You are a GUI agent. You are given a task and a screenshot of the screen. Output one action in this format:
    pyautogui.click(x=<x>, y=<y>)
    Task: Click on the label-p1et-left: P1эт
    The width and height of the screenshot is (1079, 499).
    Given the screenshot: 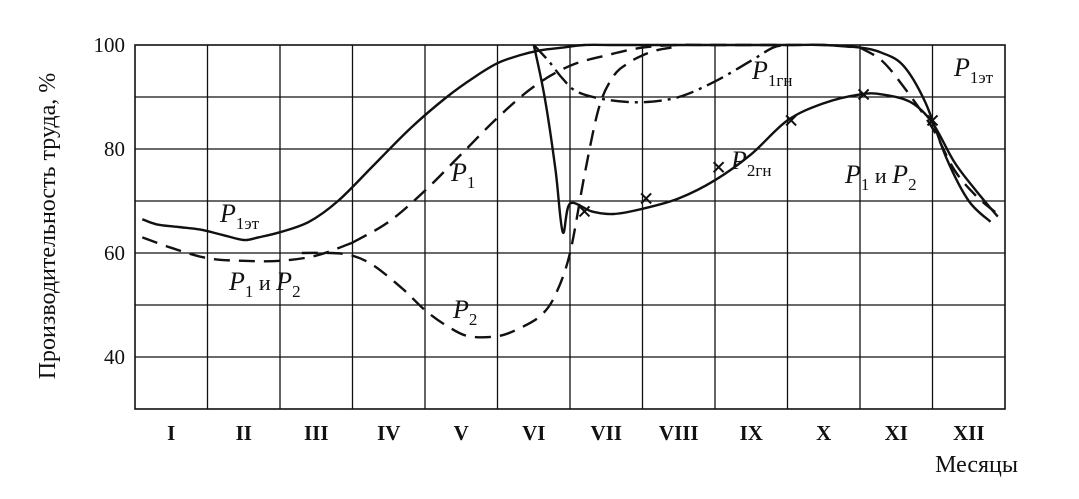 What is the action you would take?
    pyautogui.click(x=239, y=216)
    